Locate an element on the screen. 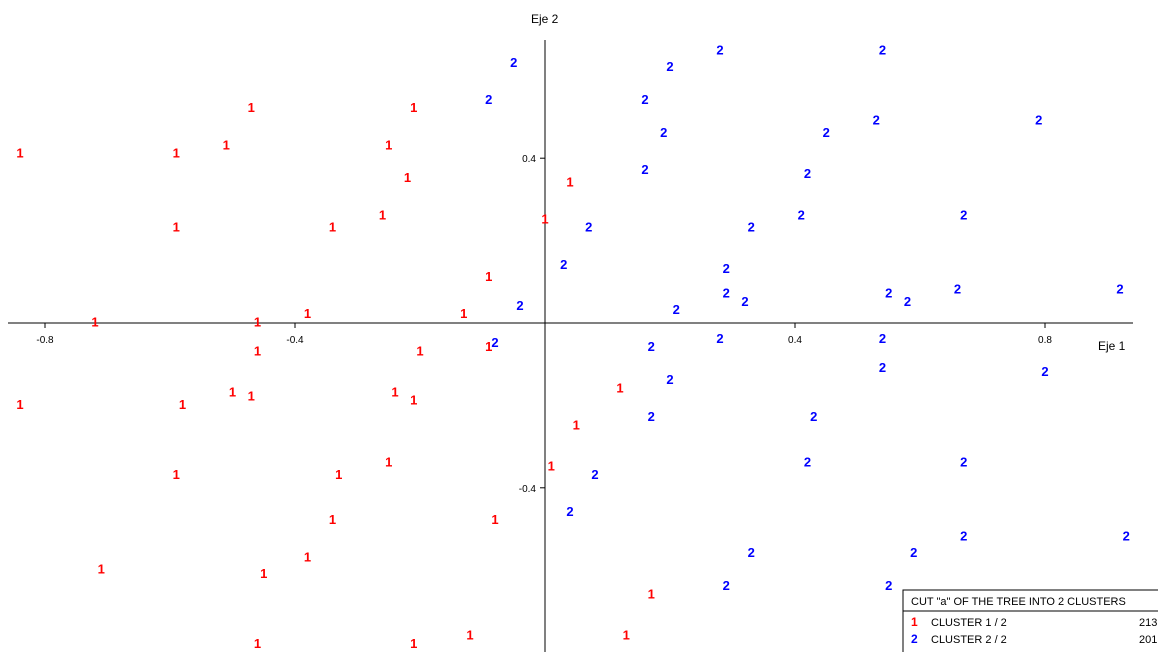 Image resolution: width=1158 pixels, height=652 pixels. y-tick-label: 0.4 is located at coordinates (529, 159).